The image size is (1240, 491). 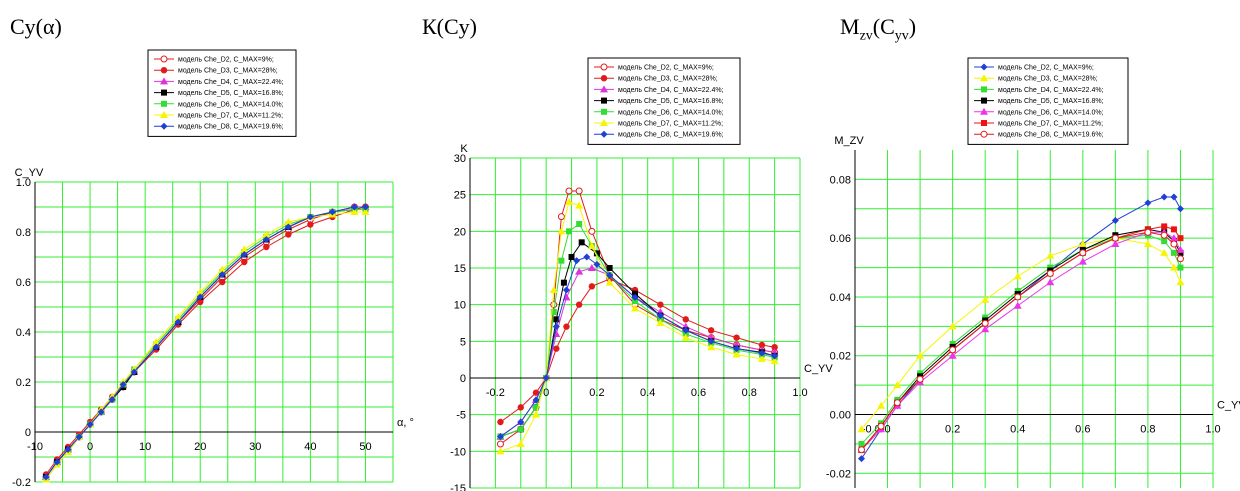 What do you see at coordinates (310, 447) in the screenshot?
I see `x-tick-label: 40` at bounding box center [310, 447].